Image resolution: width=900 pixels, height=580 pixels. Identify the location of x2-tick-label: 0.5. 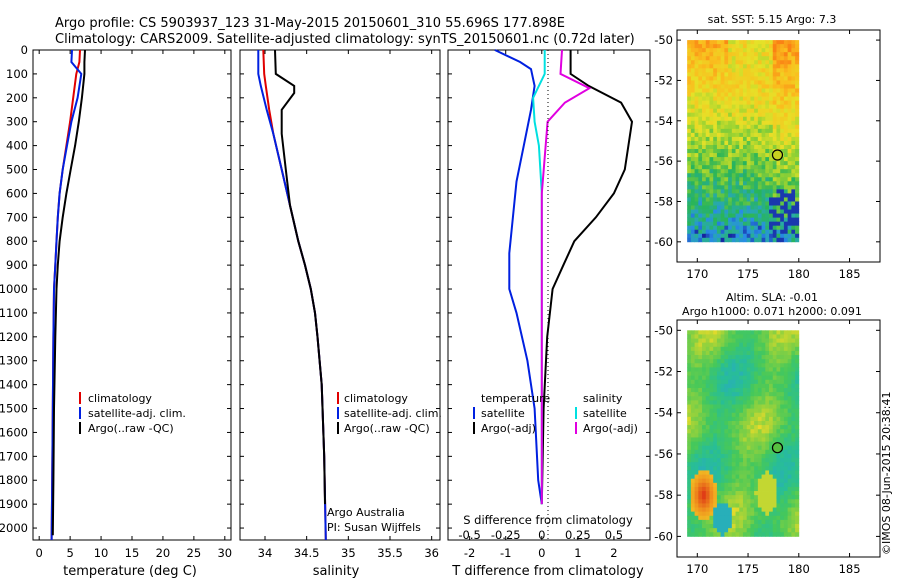
(614, 535).